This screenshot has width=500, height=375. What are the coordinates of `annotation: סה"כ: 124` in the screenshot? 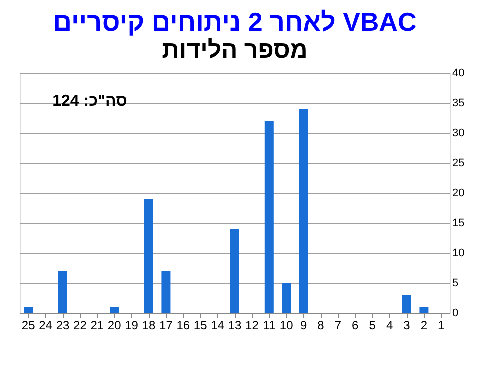 It's located at (90, 101).